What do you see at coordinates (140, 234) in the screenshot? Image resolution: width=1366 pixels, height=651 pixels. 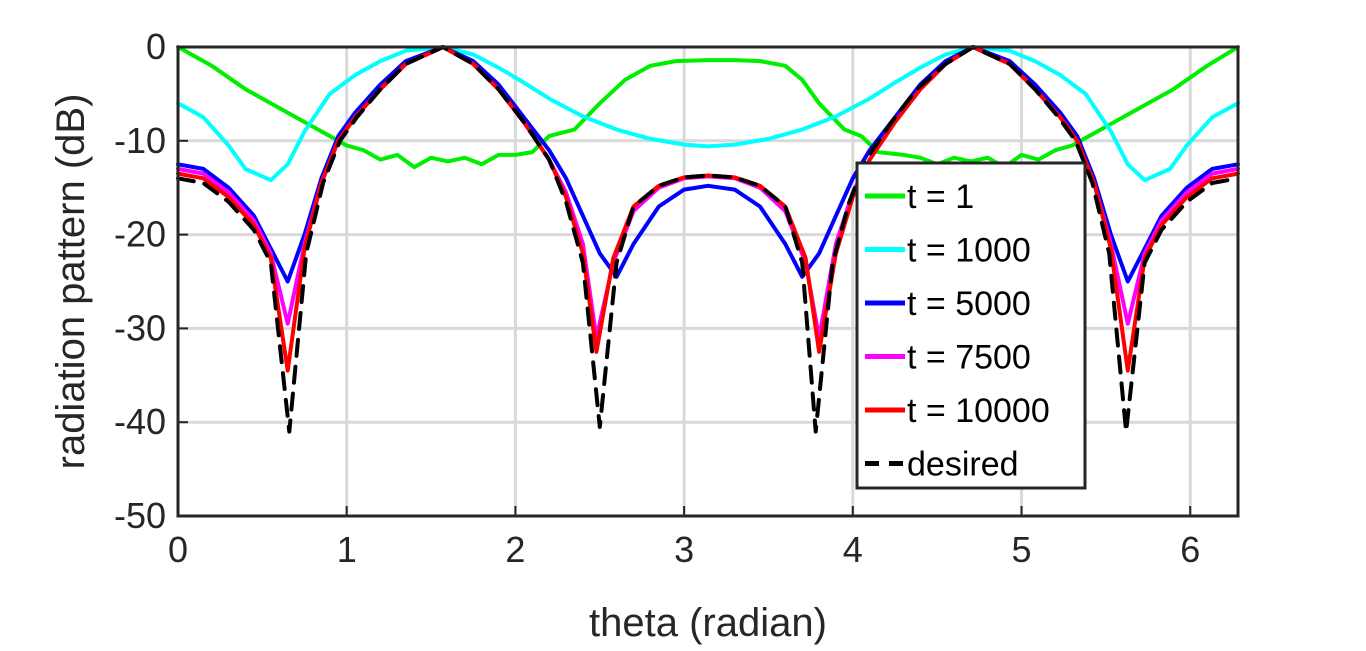 I see `y-tick-label: -20` at bounding box center [140, 234].